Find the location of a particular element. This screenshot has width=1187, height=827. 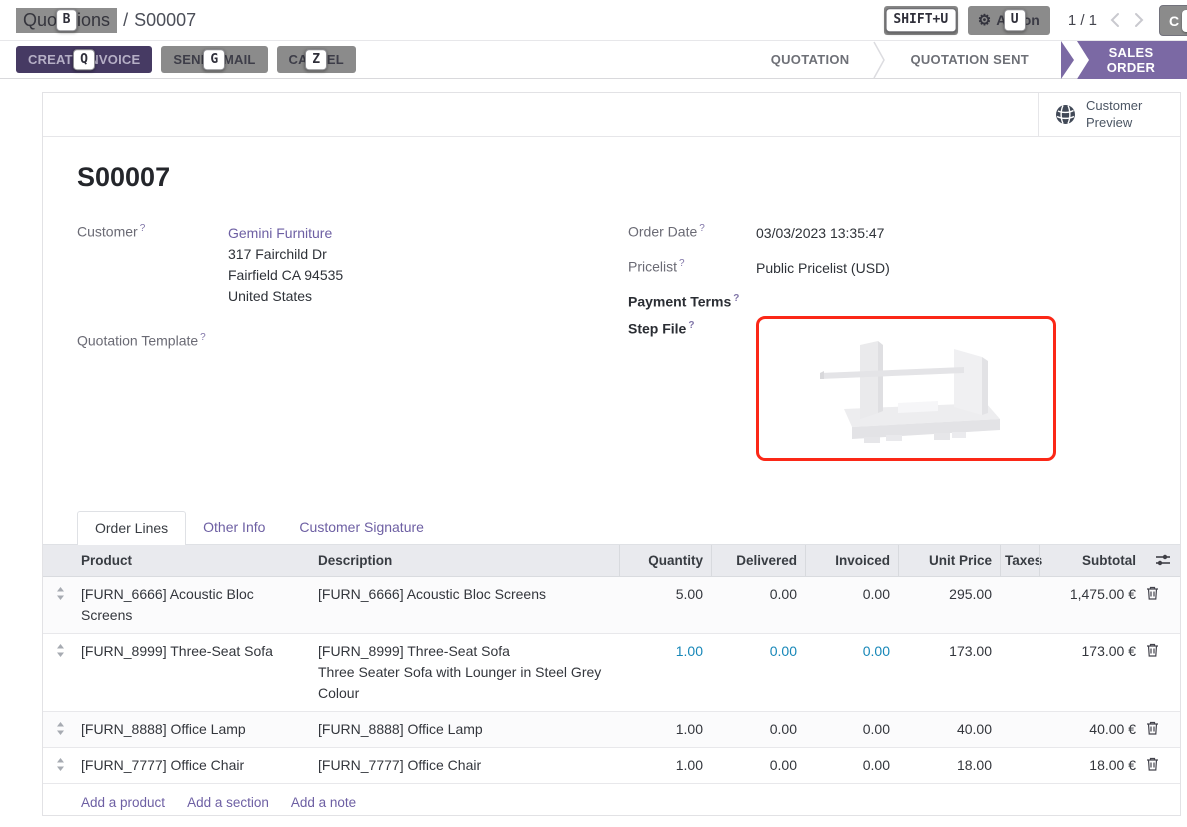

shortcut-badge-create-invoice: Q is located at coordinates (84, 59).